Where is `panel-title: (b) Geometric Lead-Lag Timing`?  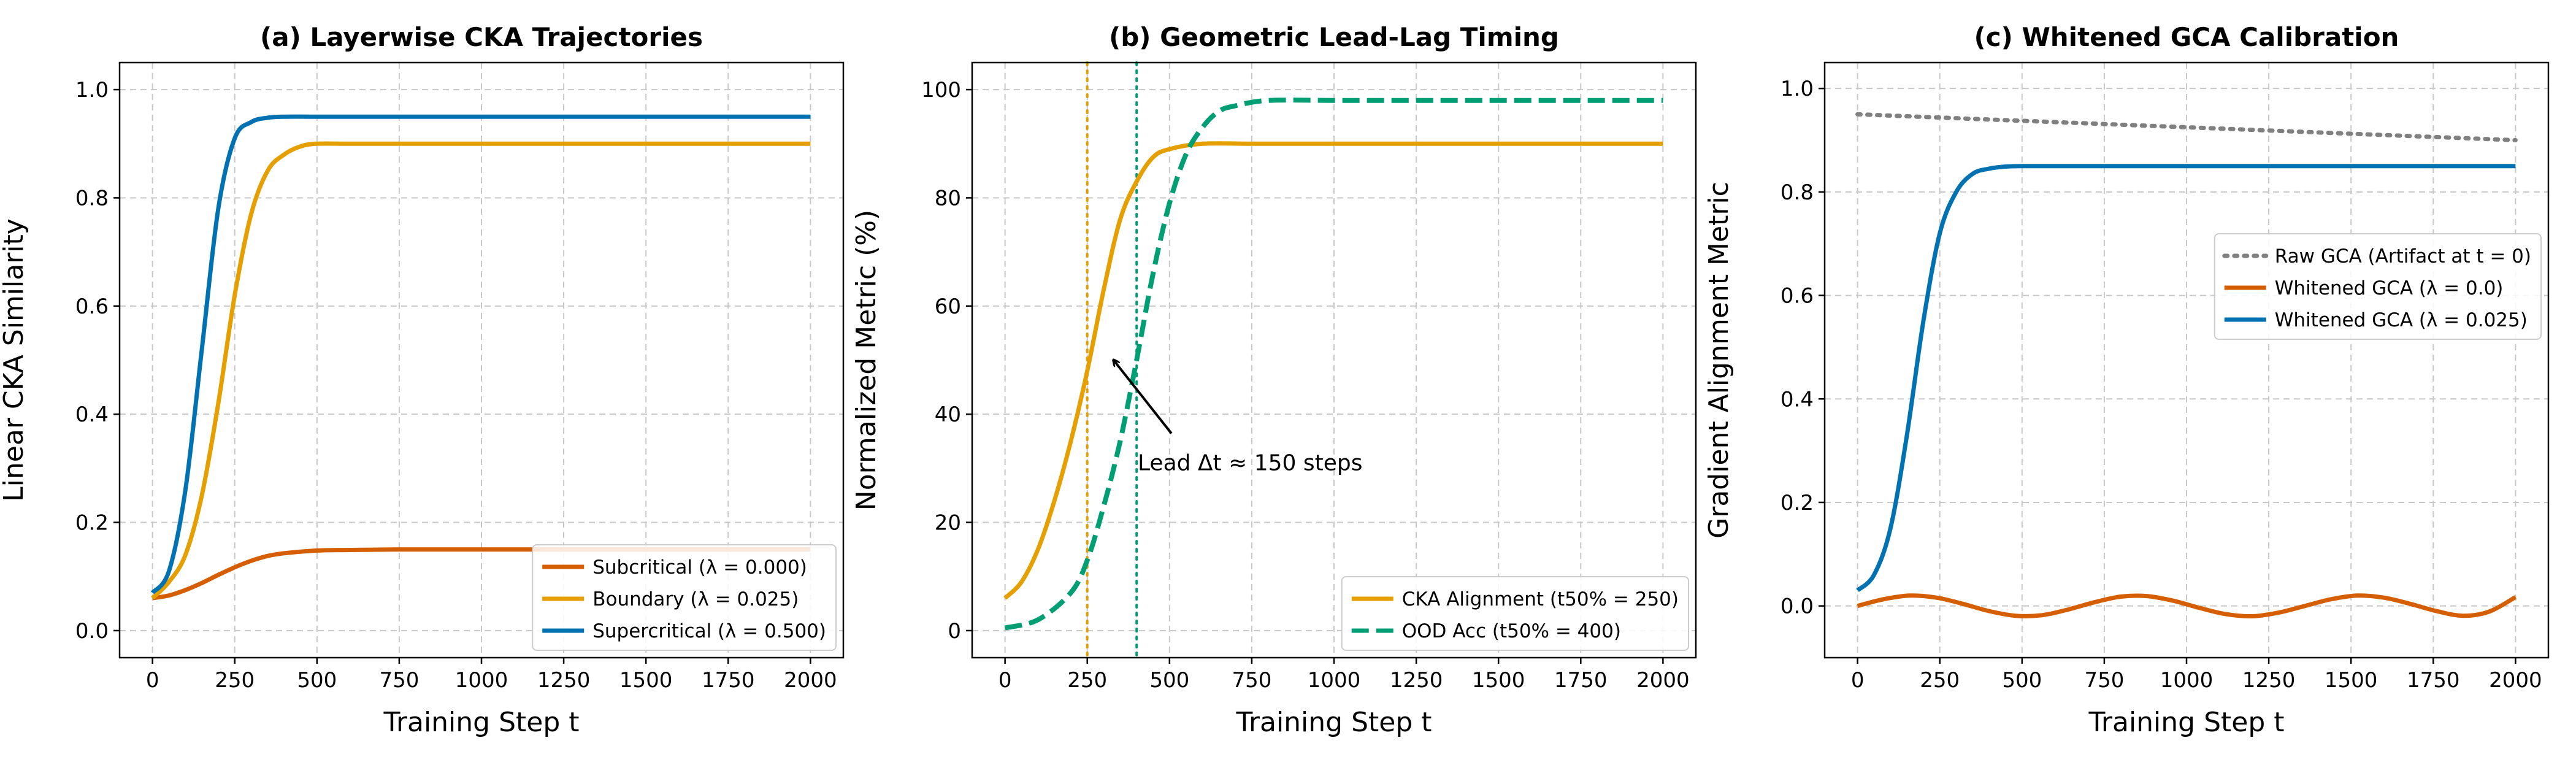 panel-title: (b) Geometric Lead-Lag Timing is located at coordinates (1334, 37).